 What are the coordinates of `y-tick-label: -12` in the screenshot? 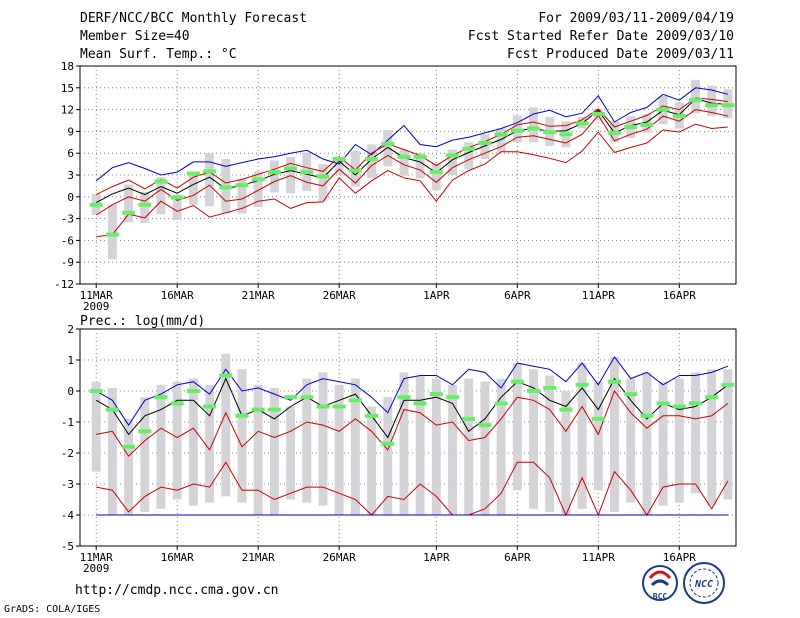 It's located at (64, 284).